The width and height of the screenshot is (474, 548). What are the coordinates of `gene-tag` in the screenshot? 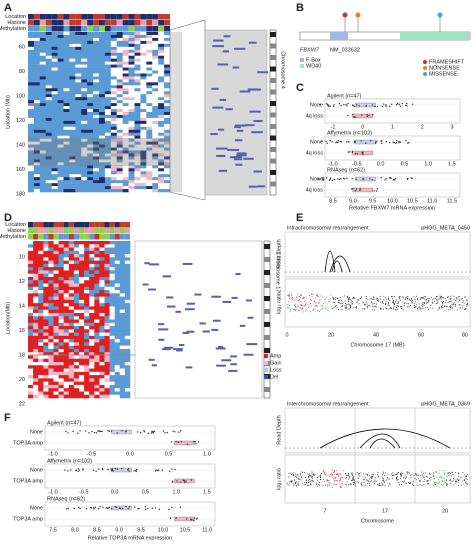 It's located at (206, 331).